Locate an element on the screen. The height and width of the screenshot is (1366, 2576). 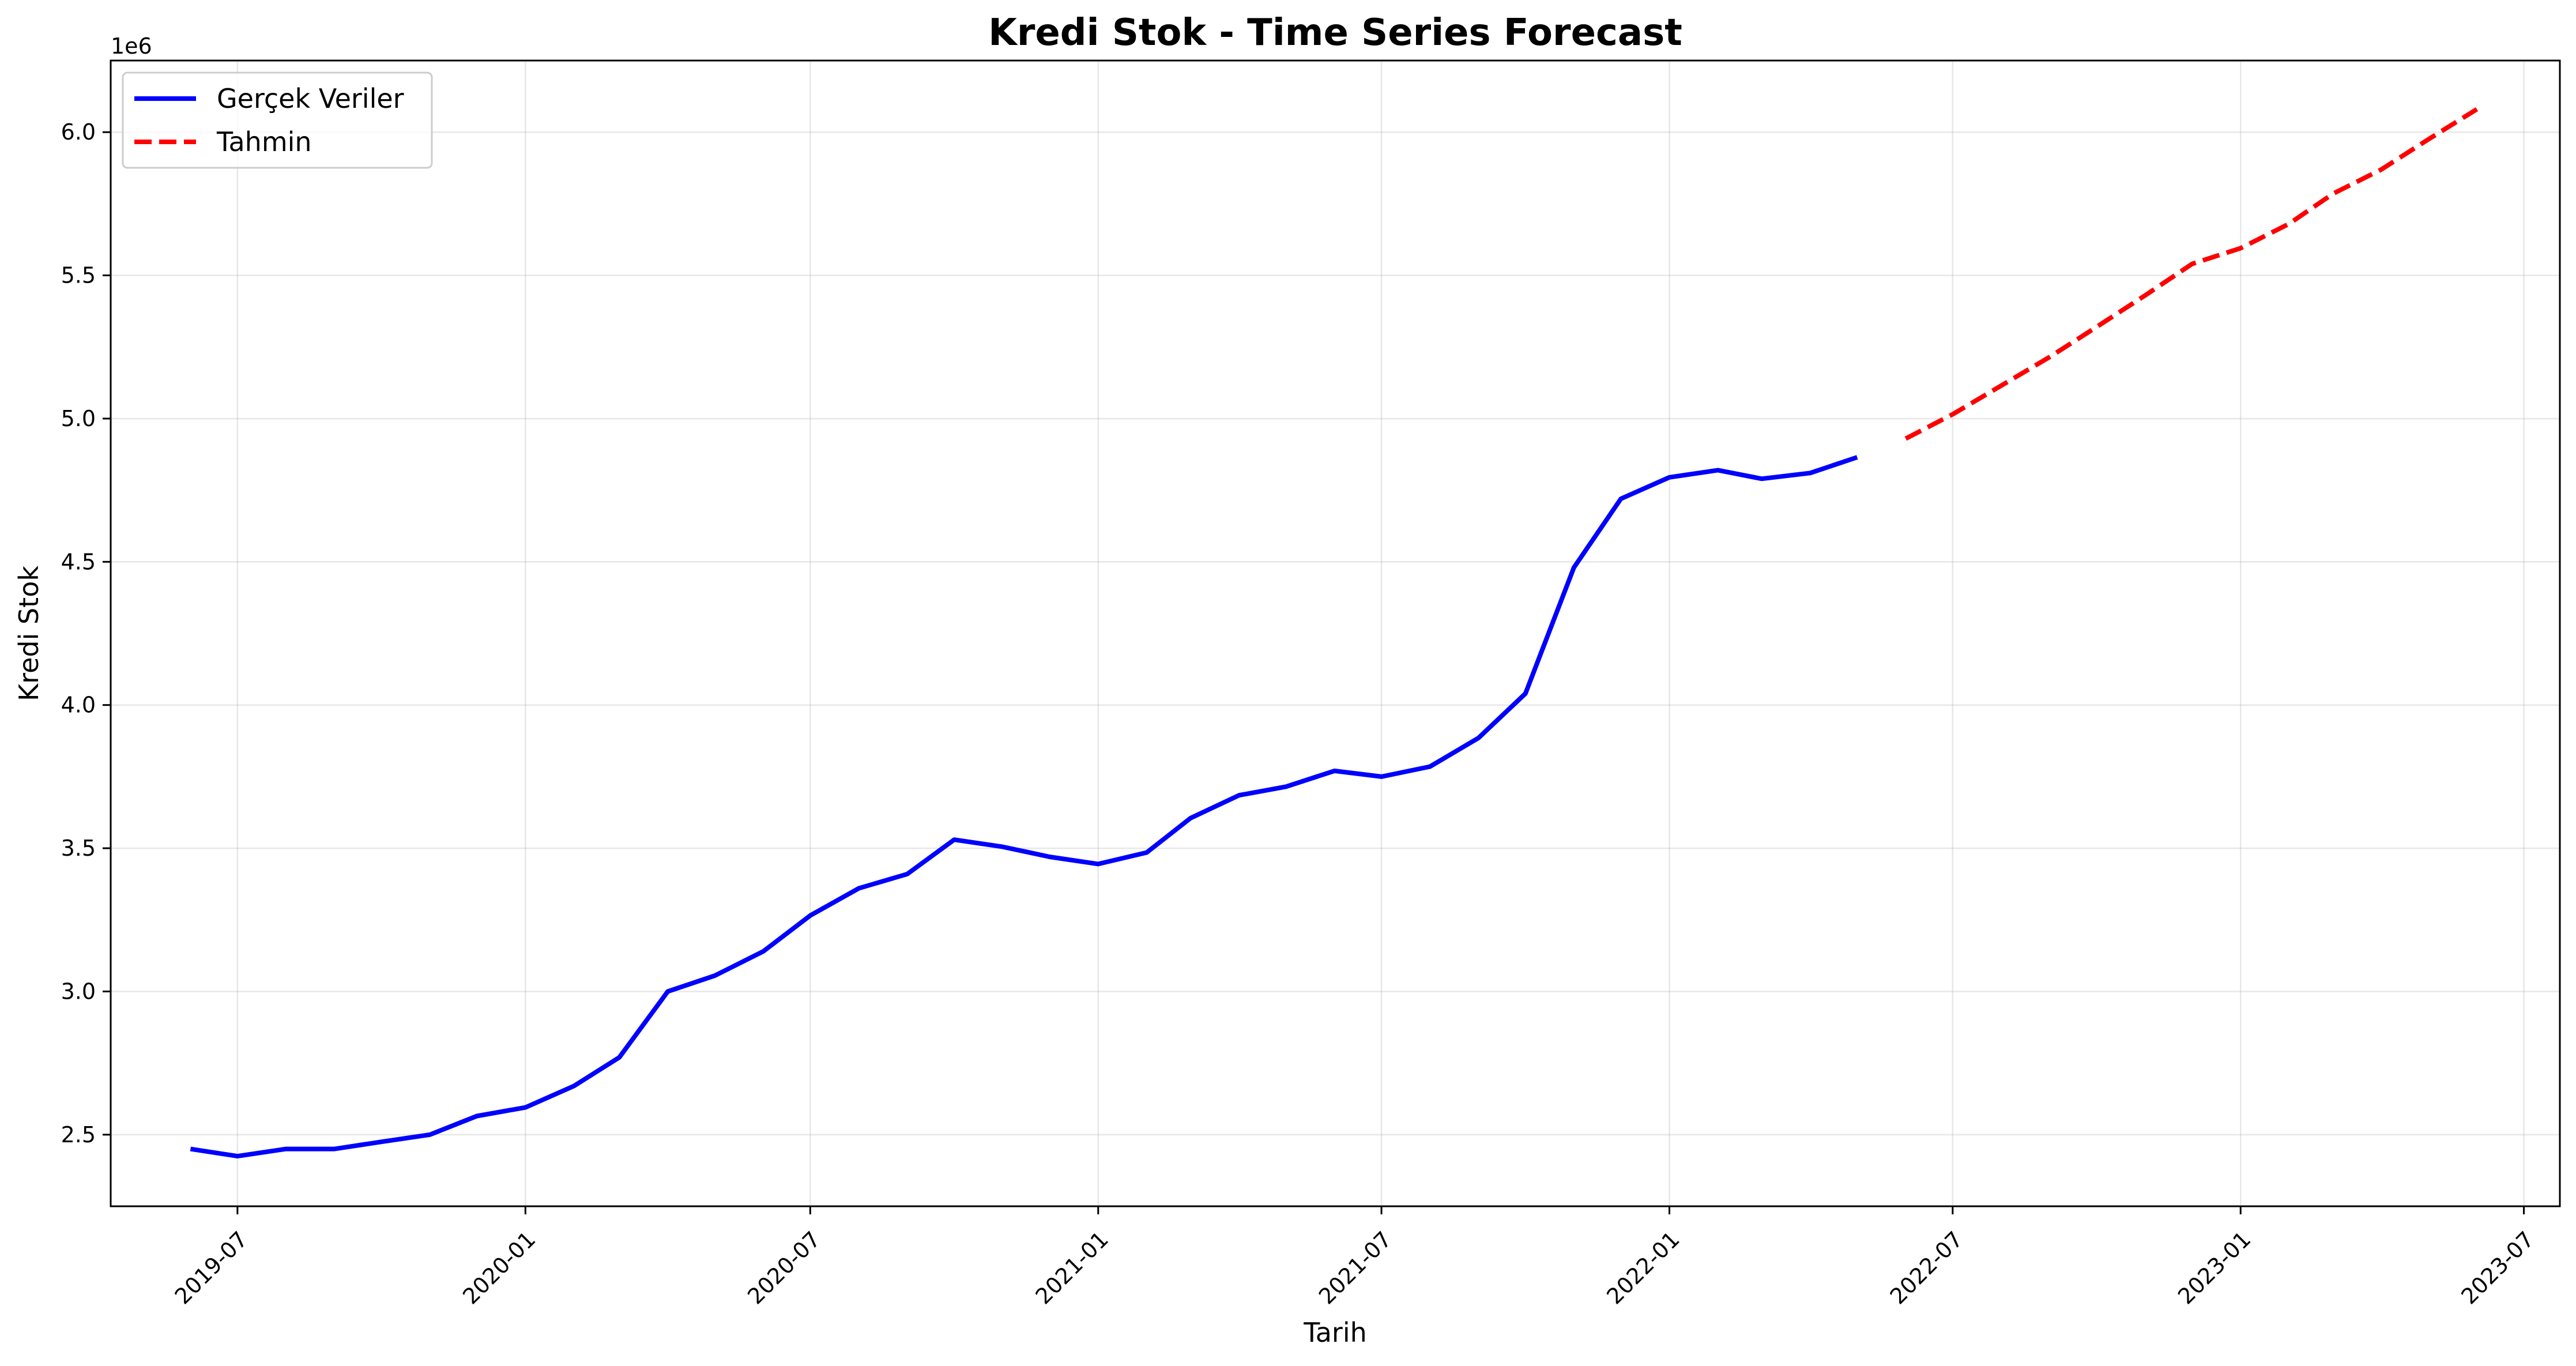
x-tick-label: 2020-01 is located at coordinates (499, 1267).